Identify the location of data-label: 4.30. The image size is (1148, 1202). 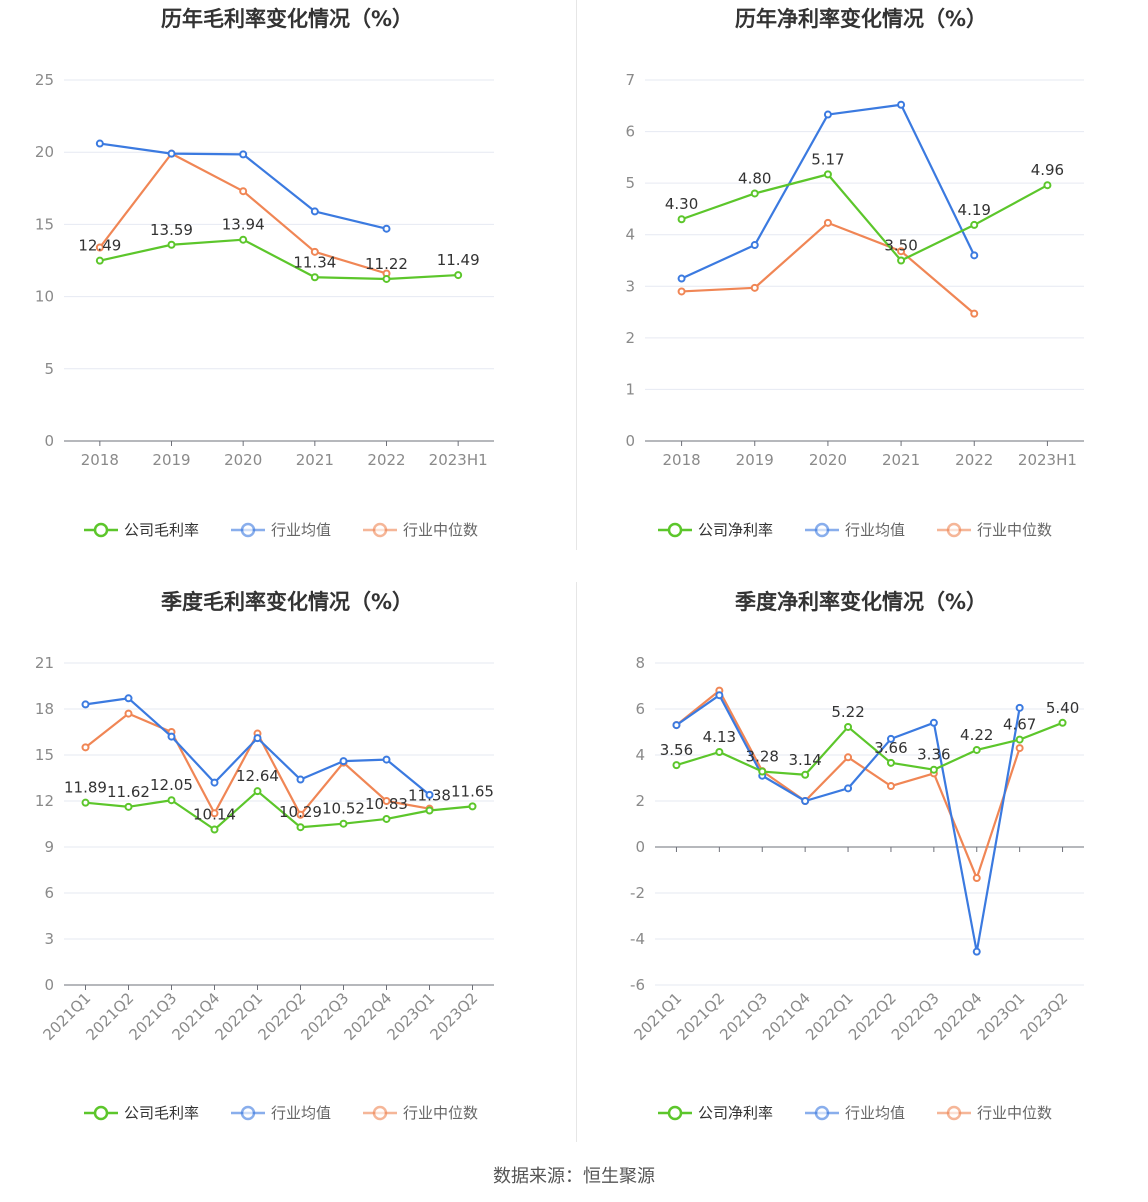
(681, 204).